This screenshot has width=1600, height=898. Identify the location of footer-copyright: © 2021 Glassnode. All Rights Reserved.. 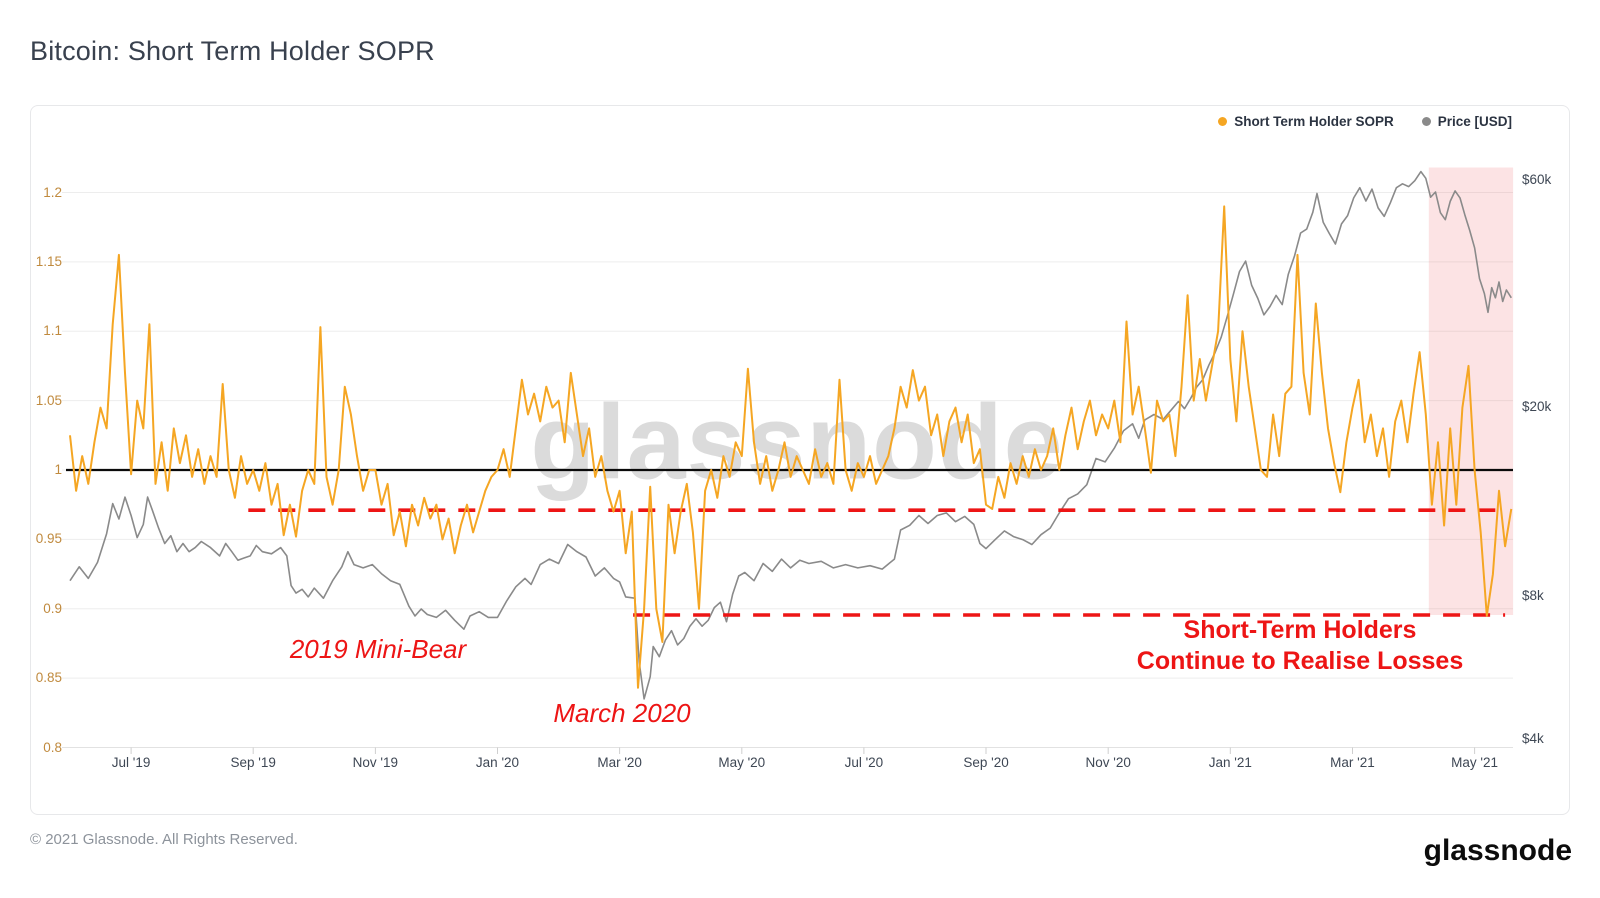
(164, 839).